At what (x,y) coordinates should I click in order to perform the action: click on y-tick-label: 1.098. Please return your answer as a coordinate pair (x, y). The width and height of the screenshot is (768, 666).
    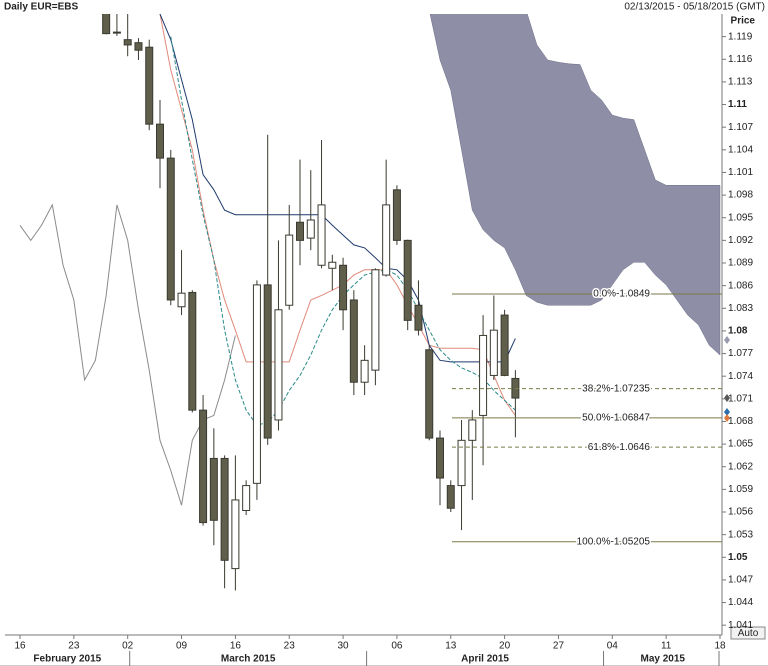
    Looking at the image, I should click on (740, 195).